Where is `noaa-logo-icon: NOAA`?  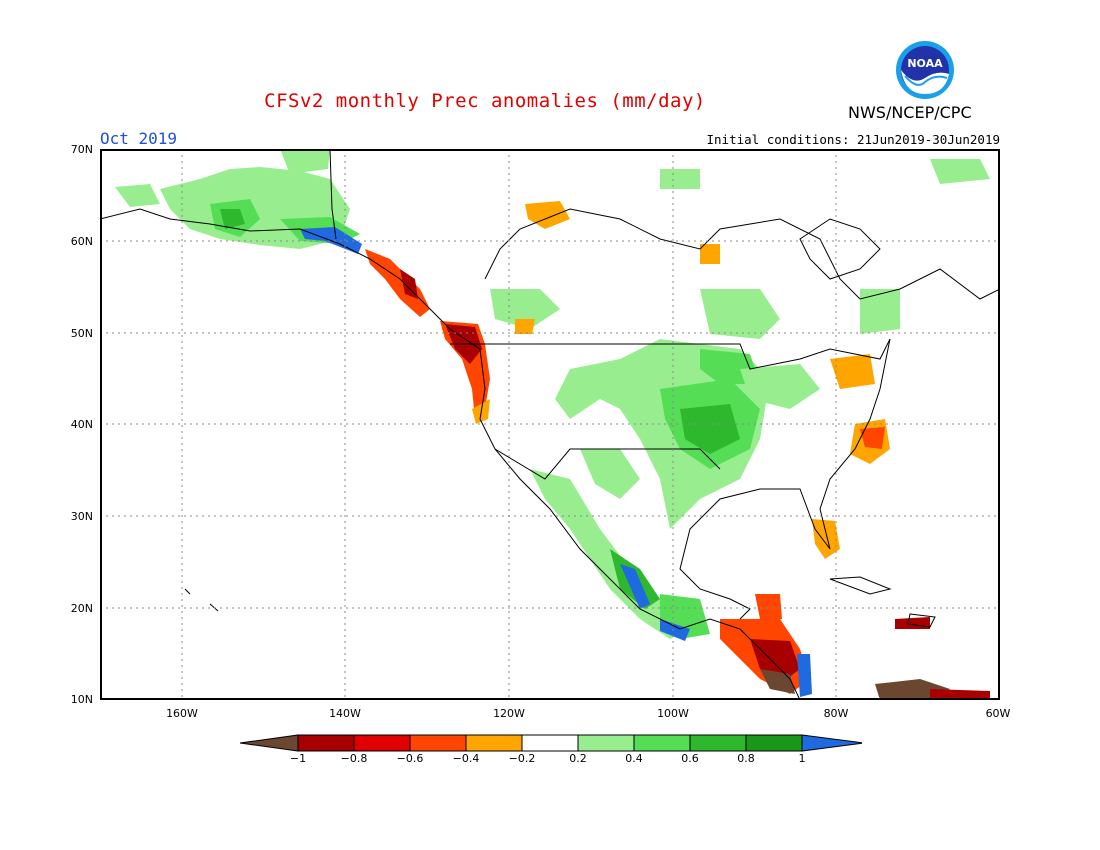 noaa-logo-icon: NOAA is located at coordinates (925, 70).